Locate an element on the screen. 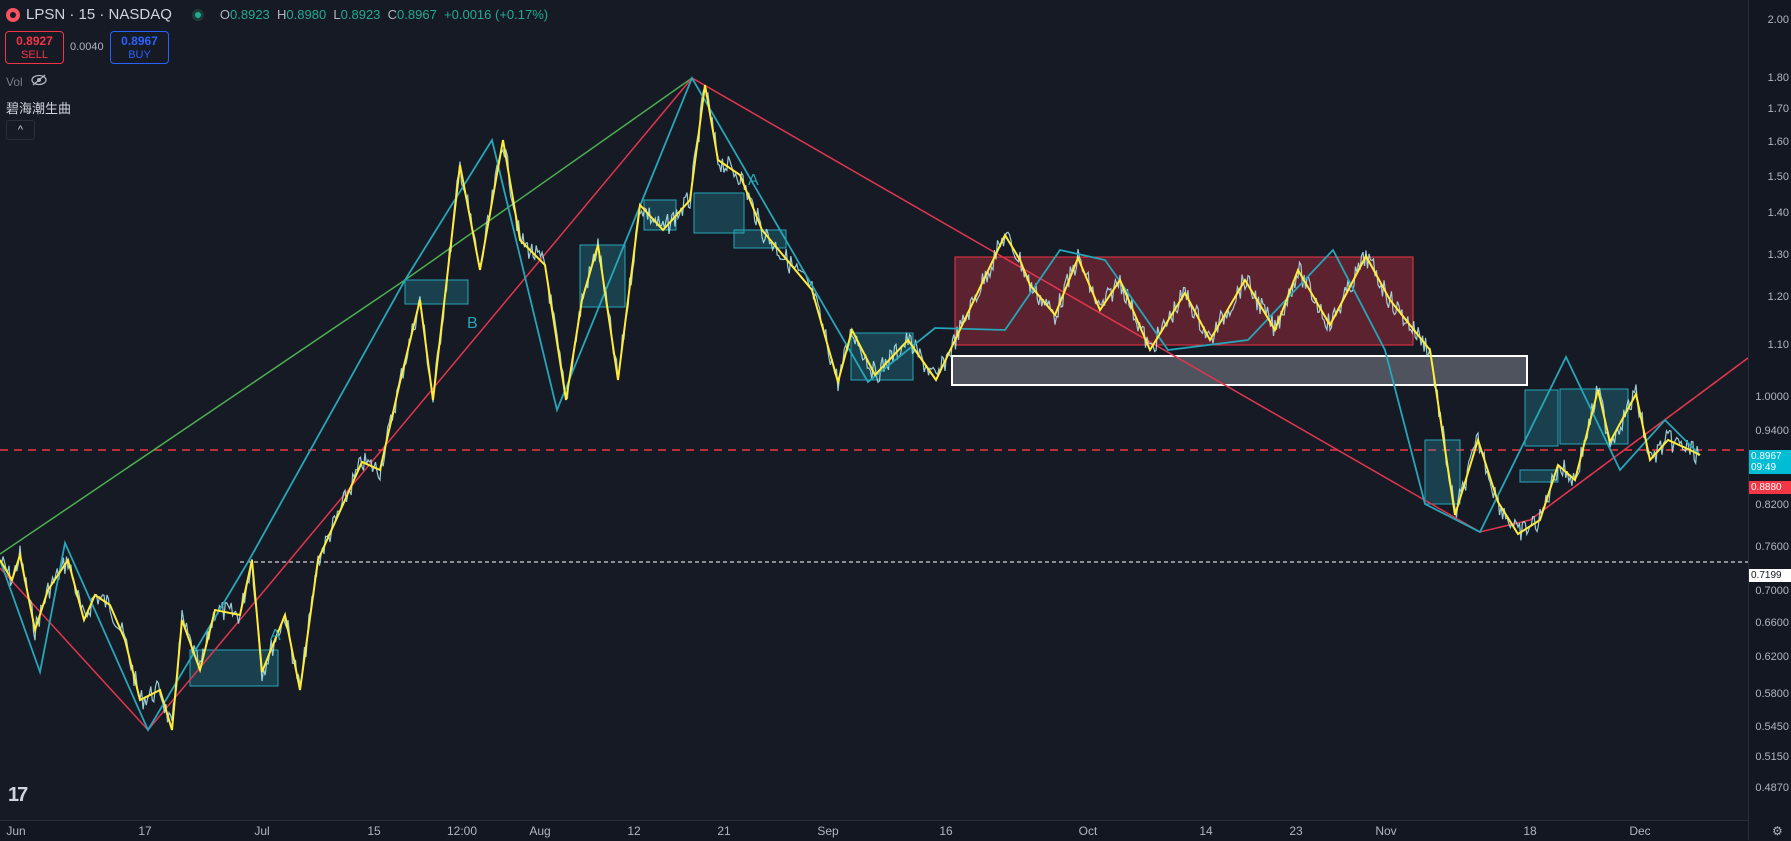  time-tick: Sep is located at coordinates (828, 831).